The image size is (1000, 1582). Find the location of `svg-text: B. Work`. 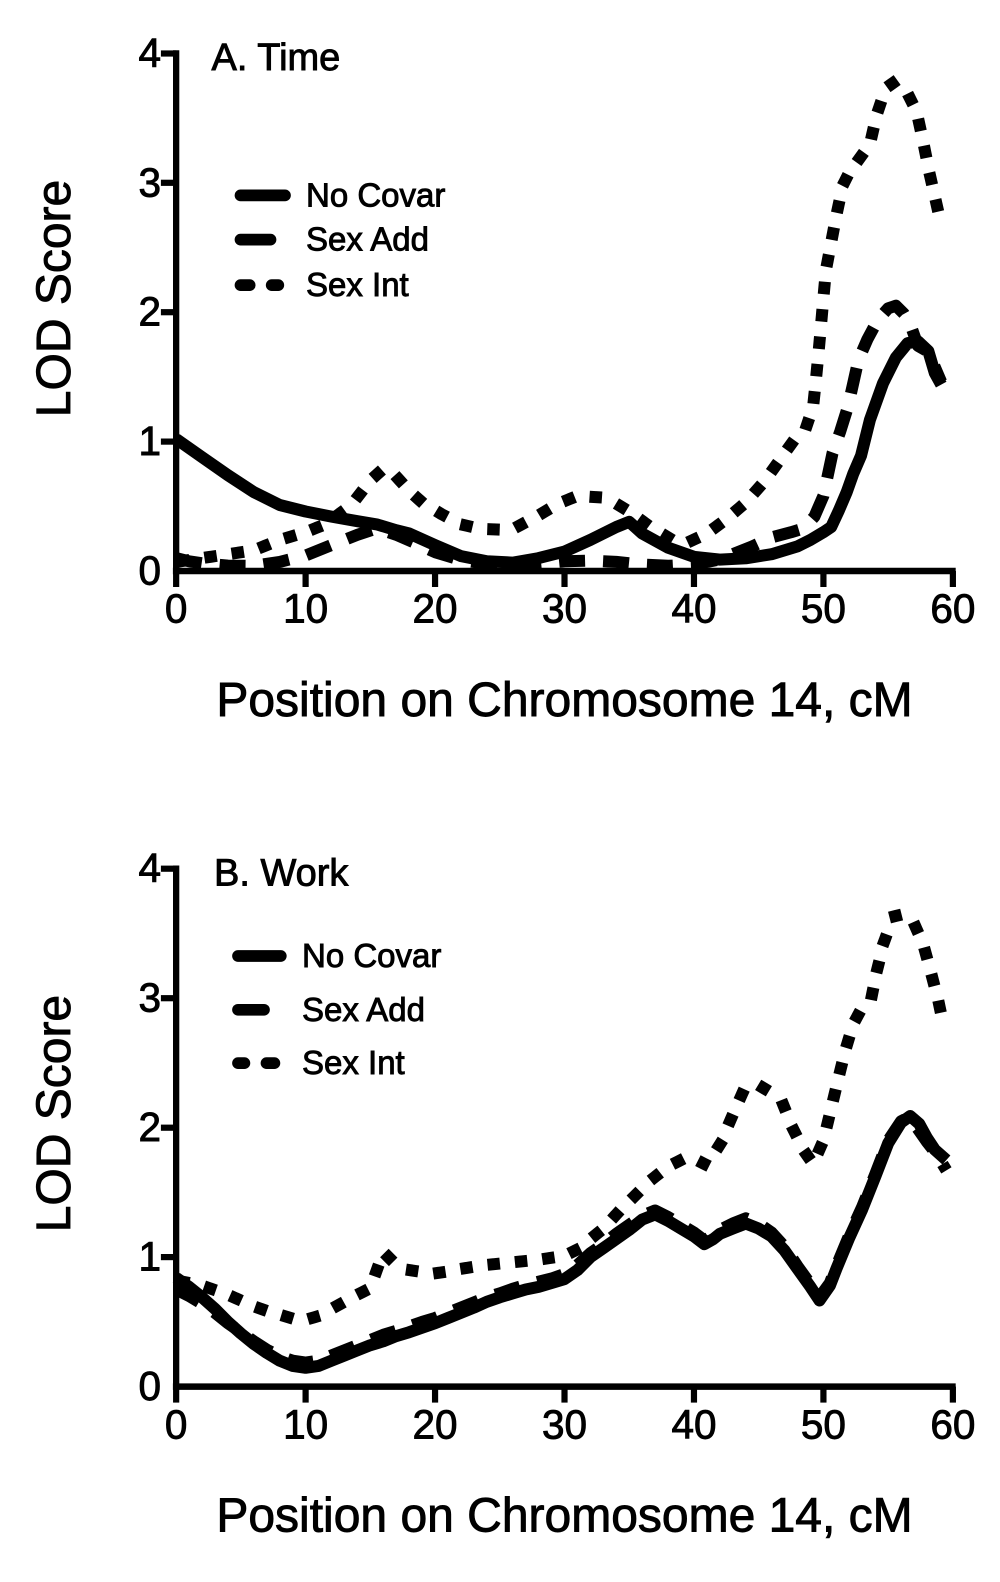

svg-text: B. Work is located at coordinates (281, 873).